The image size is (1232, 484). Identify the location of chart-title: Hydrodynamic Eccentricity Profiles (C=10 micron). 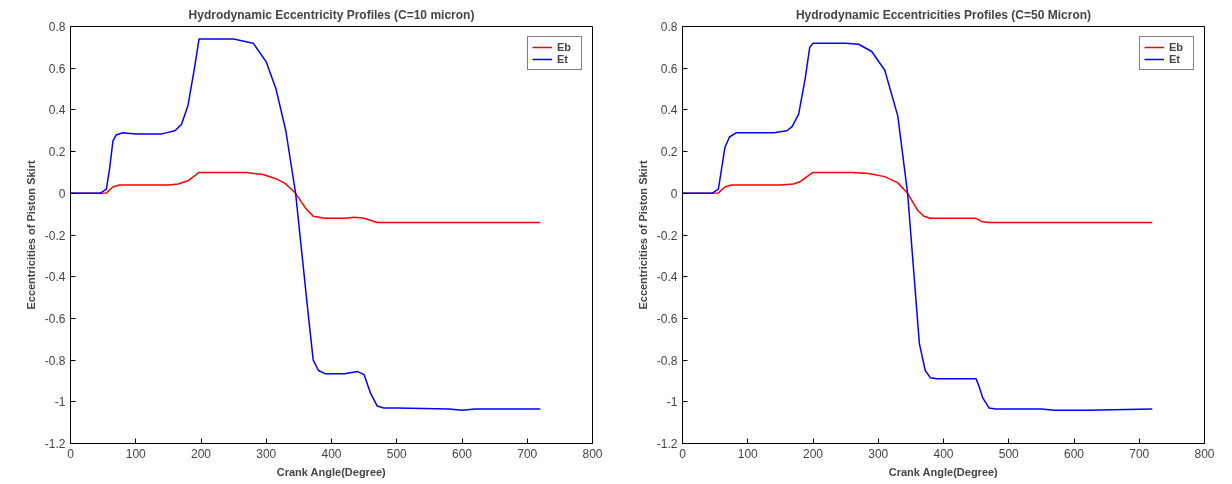
(331, 14).